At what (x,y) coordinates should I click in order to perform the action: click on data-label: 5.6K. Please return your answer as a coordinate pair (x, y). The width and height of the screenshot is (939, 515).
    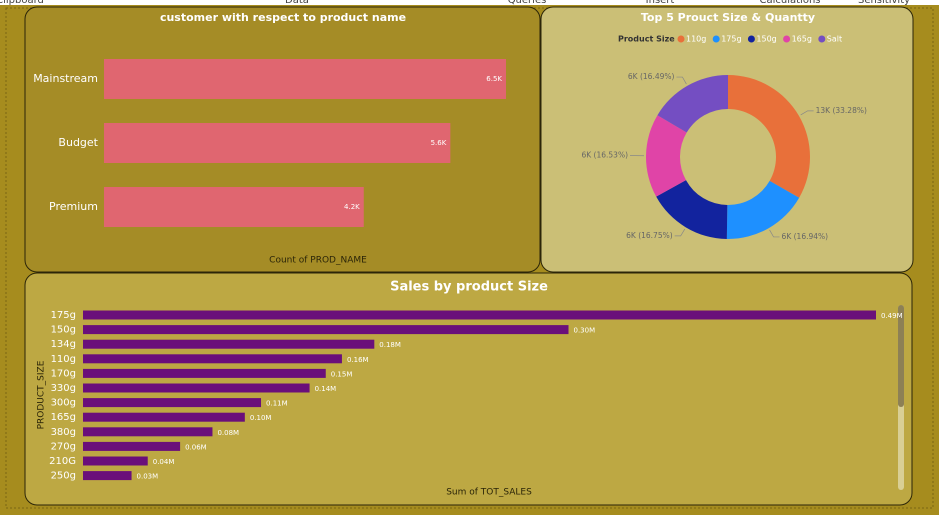
    Looking at the image, I should click on (439, 143).